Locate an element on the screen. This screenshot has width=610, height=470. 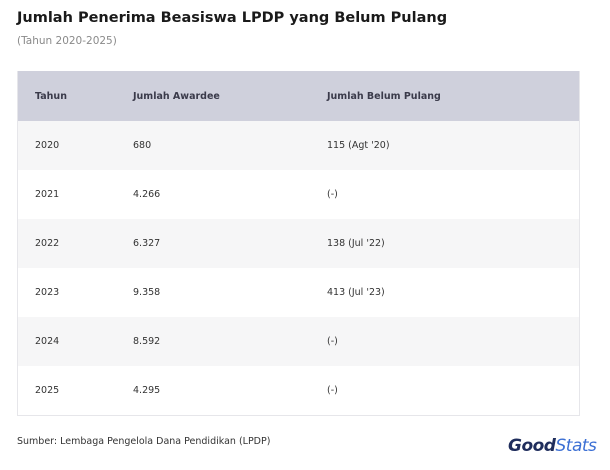
logo-part: Good is located at coordinates (532, 446).